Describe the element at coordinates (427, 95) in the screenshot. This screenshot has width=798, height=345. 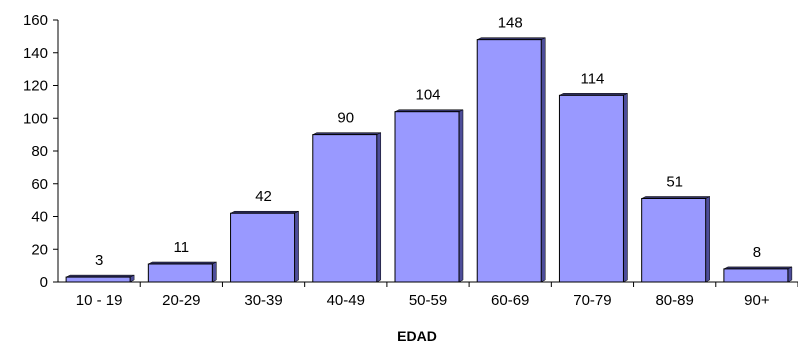
I see `data-label: 104` at that location.